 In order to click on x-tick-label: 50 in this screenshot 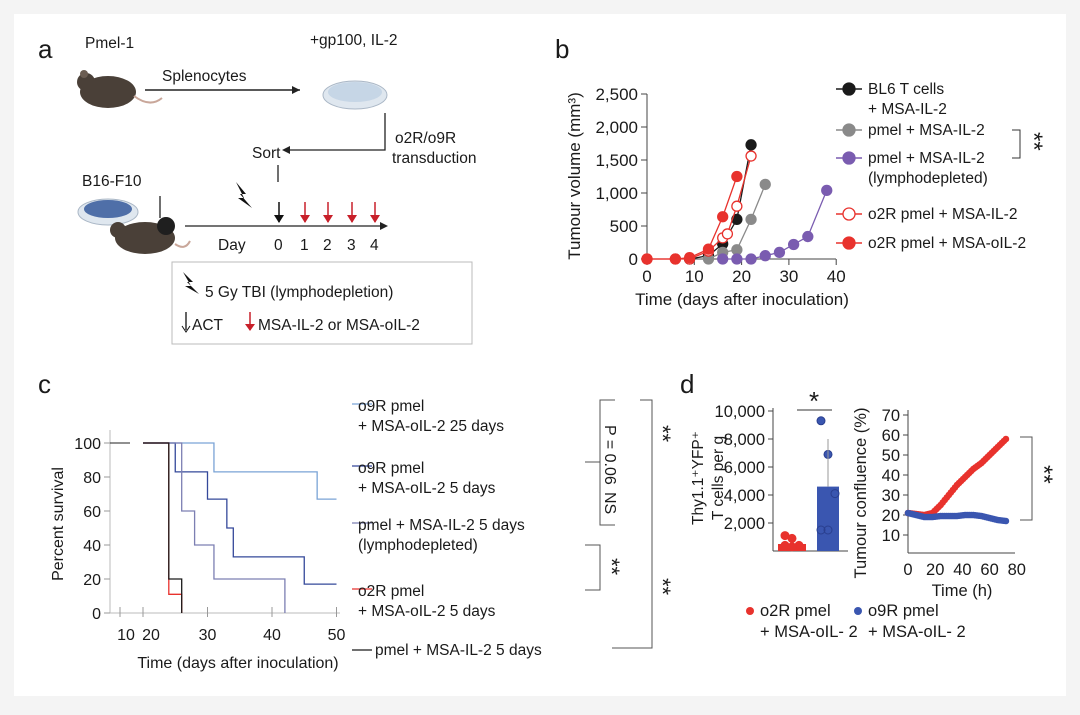, I will do `click(337, 635)`.